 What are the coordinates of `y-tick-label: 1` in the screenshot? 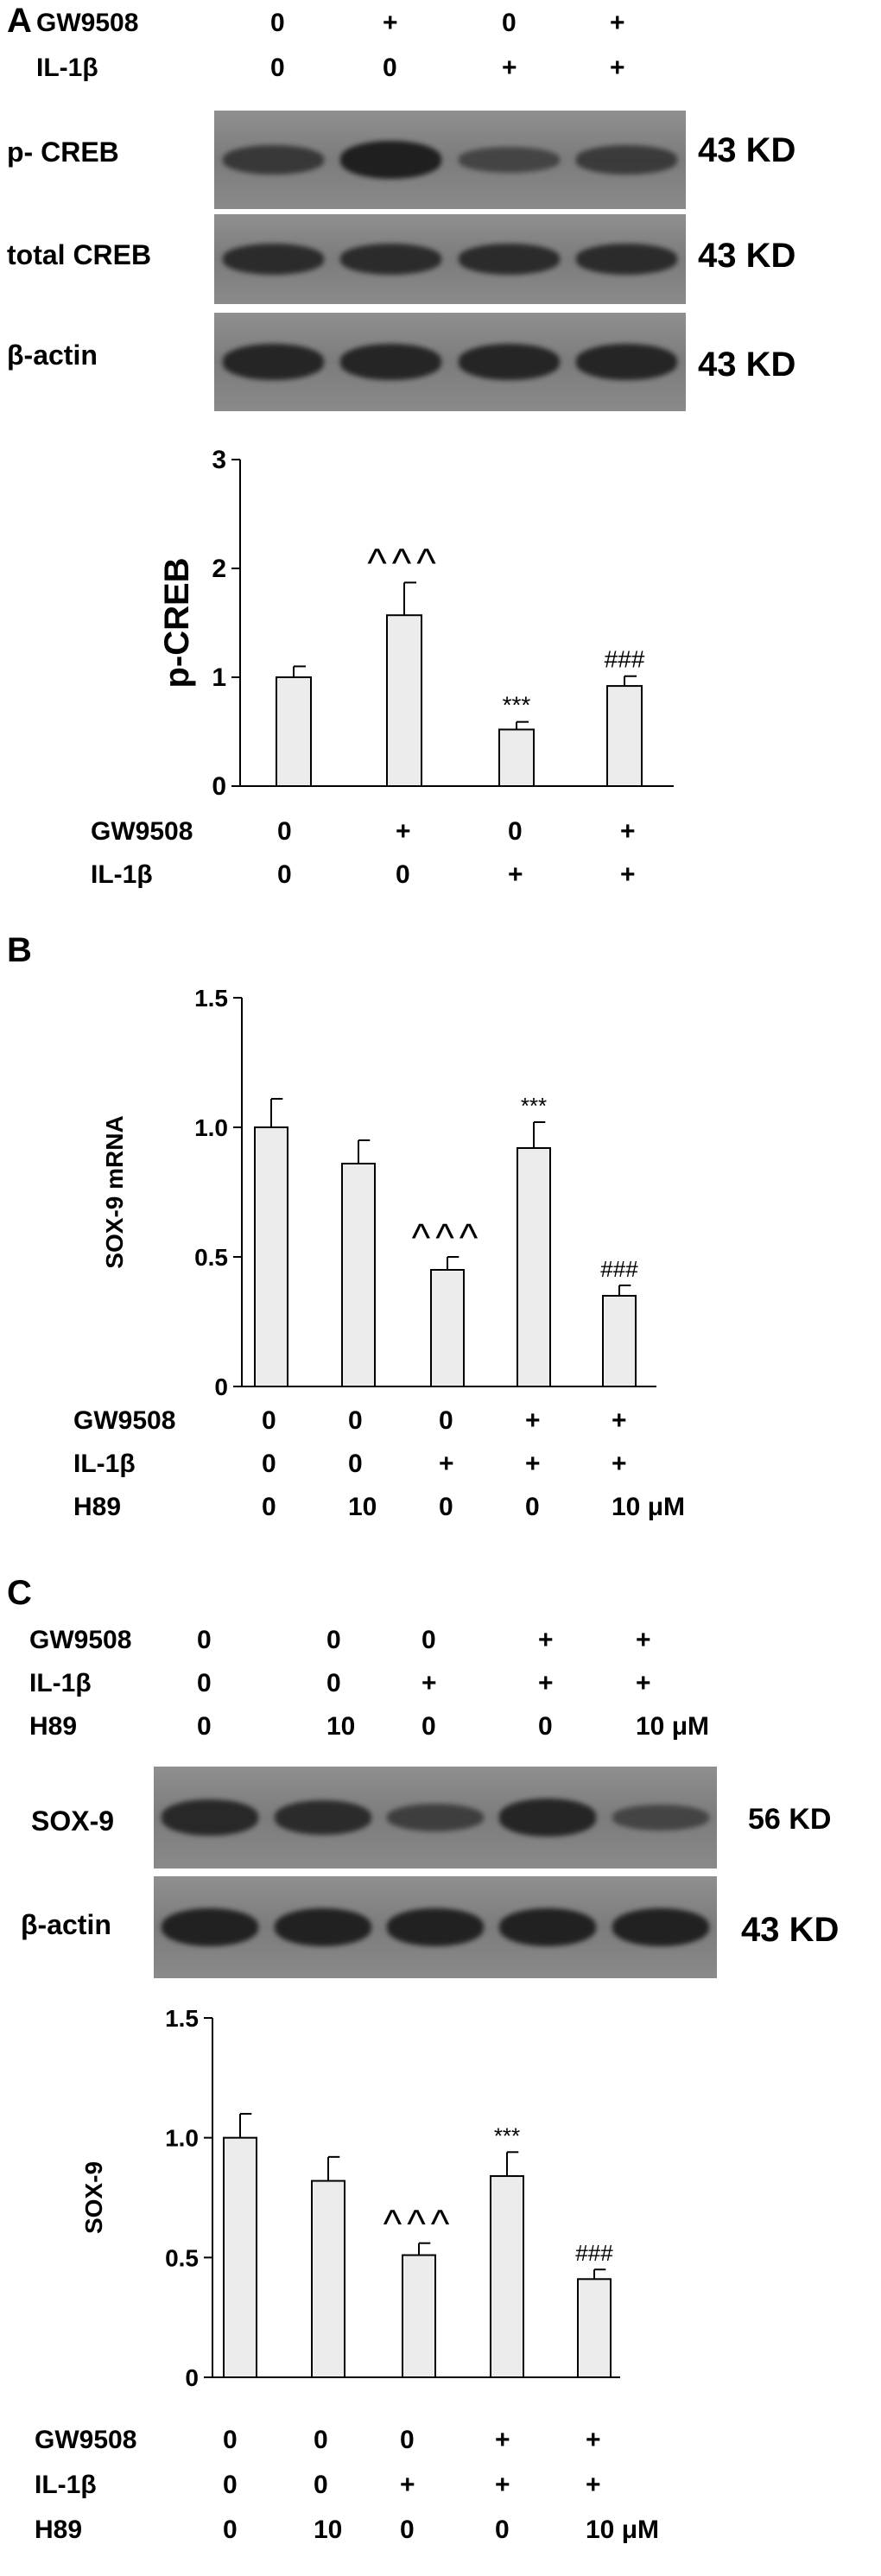 It's located at (219, 677).